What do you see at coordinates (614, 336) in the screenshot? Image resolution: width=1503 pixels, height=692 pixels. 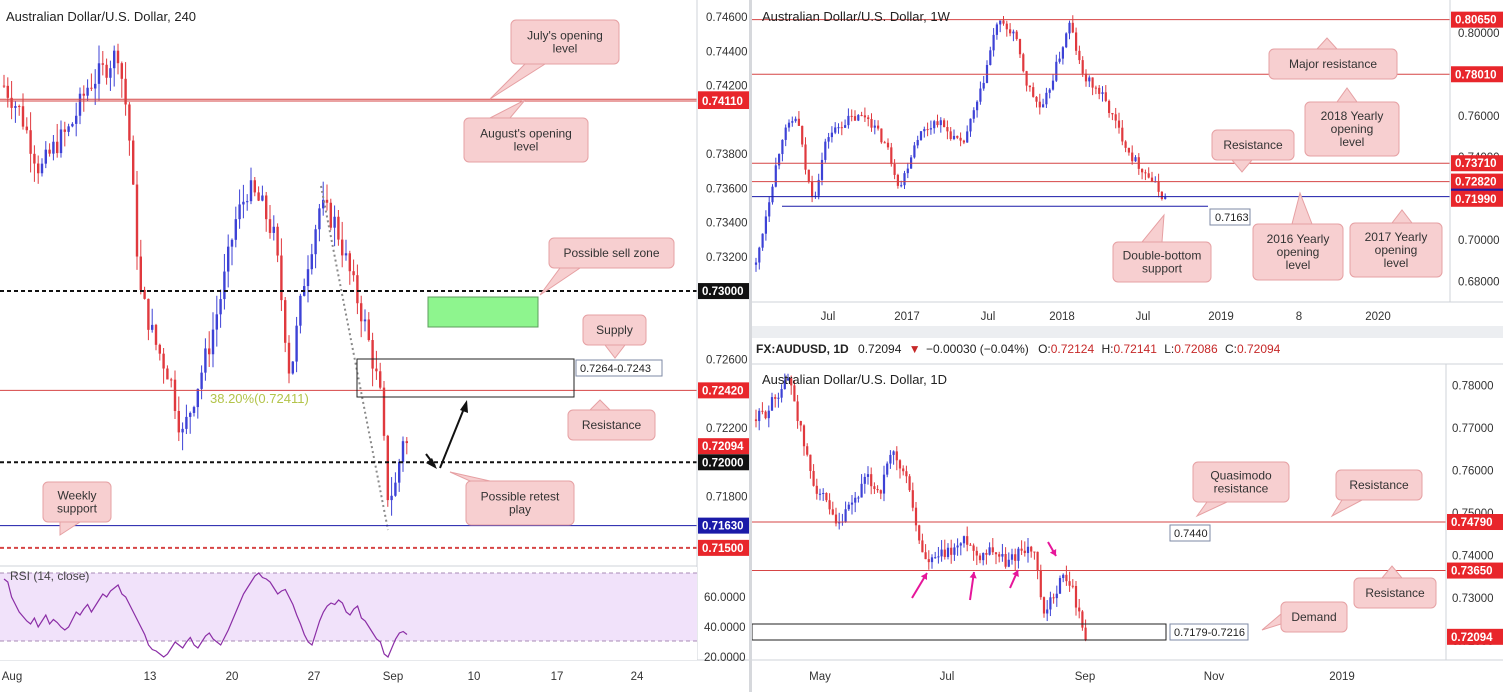 I see `annotation-callout: Supply` at bounding box center [614, 336].